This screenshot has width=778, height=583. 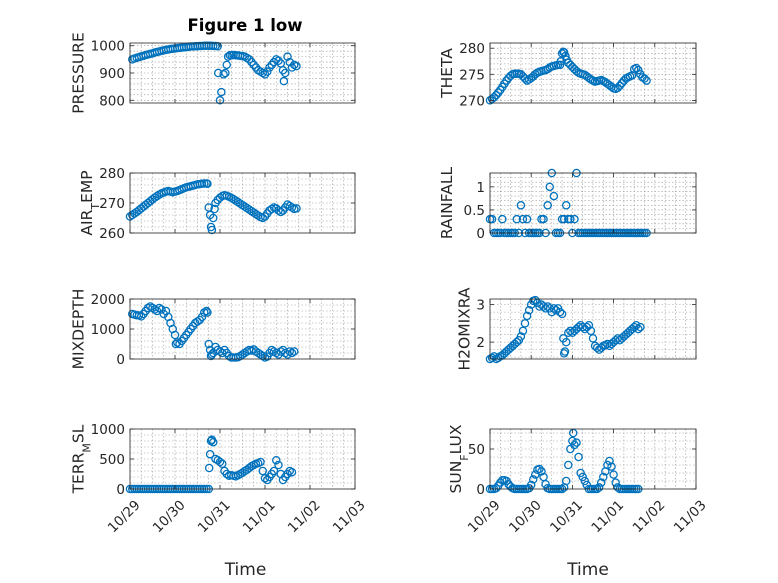 What do you see at coordinates (474, 211) in the screenshot?
I see `y-tick-label: 0.5` at bounding box center [474, 211].